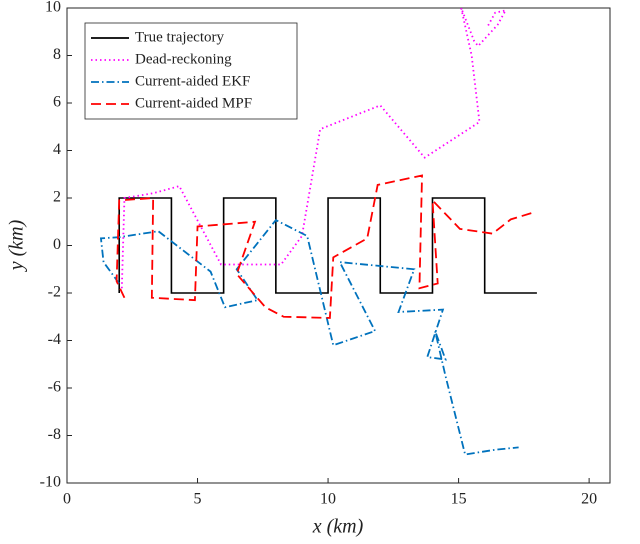 Image resolution: width=640 pixels, height=544 pixels. What do you see at coordinates (54, 387) in the screenshot?
I see `y-tick-label: -6` at bounding box center [54, 387].